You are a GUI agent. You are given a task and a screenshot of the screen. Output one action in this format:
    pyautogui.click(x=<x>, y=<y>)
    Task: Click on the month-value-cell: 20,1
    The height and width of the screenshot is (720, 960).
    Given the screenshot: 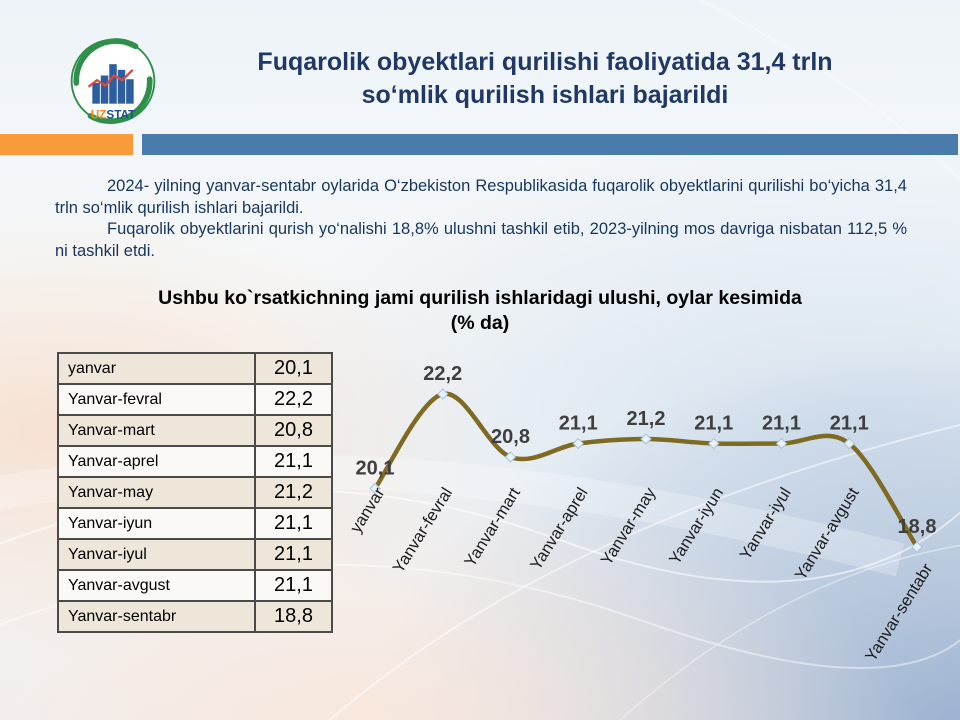 What is the action you would take?
    pyautogui.click(x=293, y=368)
    